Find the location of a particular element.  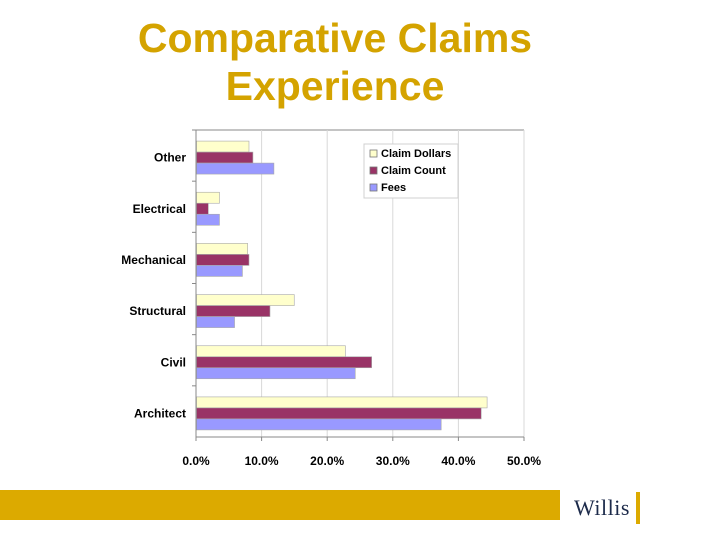

x-tick-label: 0.0% is located at coordinates (196, 461).